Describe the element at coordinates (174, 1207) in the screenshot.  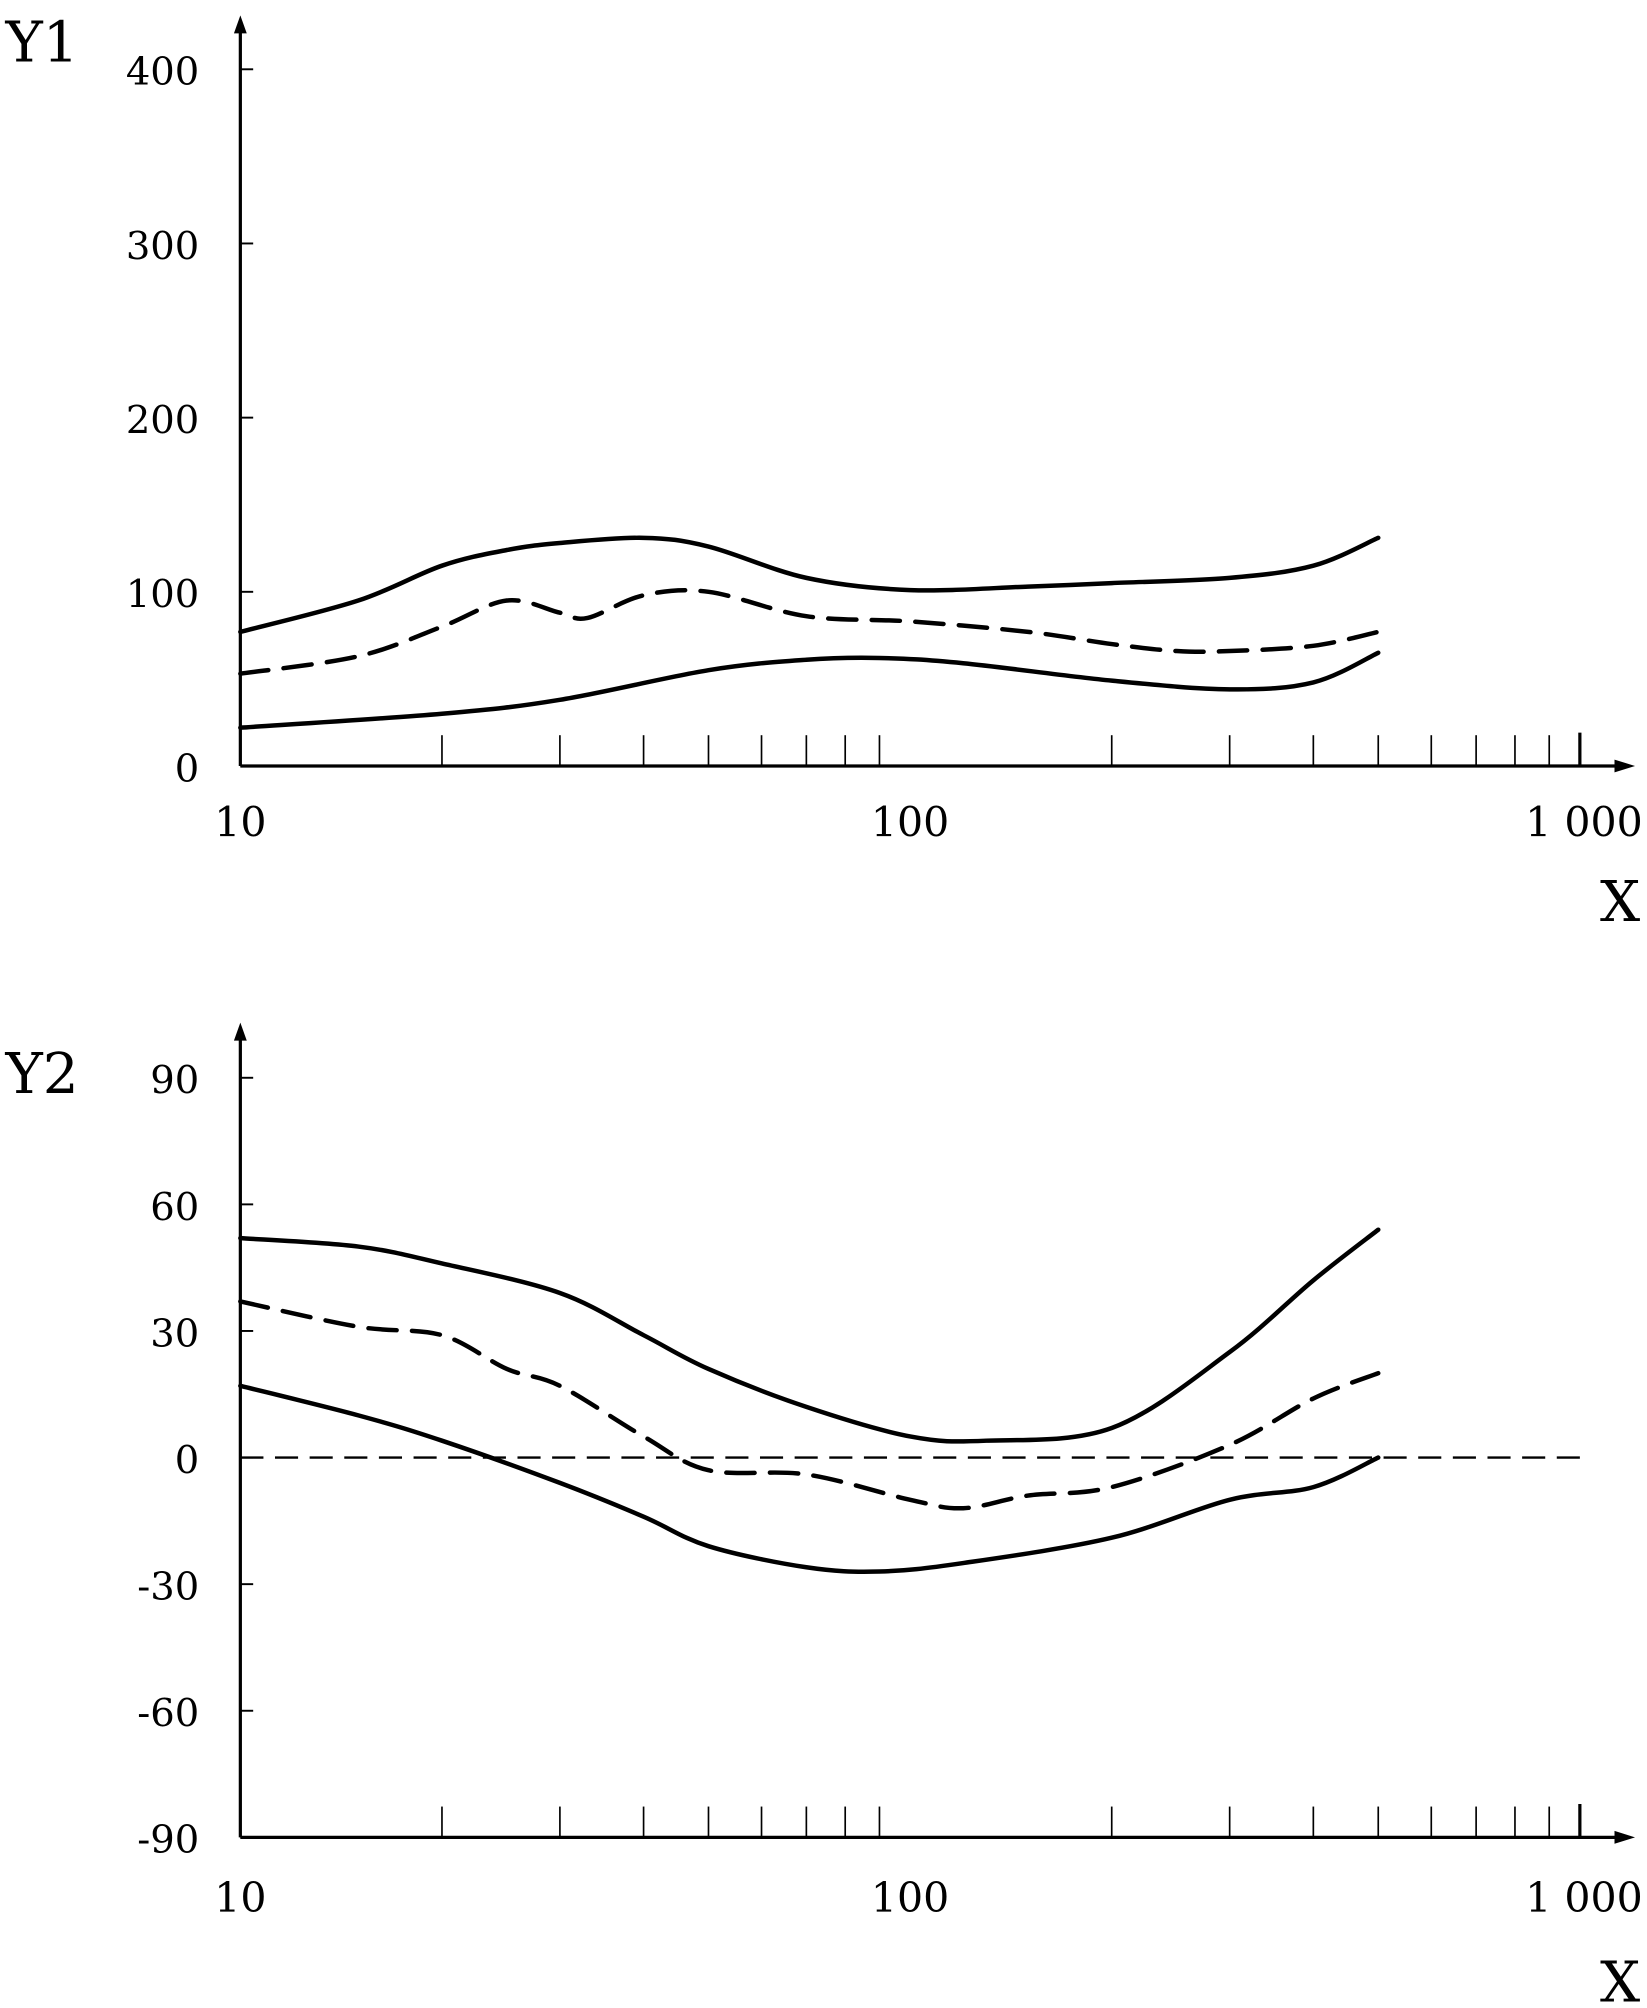
I see `y-tick-label: 60` at that location.